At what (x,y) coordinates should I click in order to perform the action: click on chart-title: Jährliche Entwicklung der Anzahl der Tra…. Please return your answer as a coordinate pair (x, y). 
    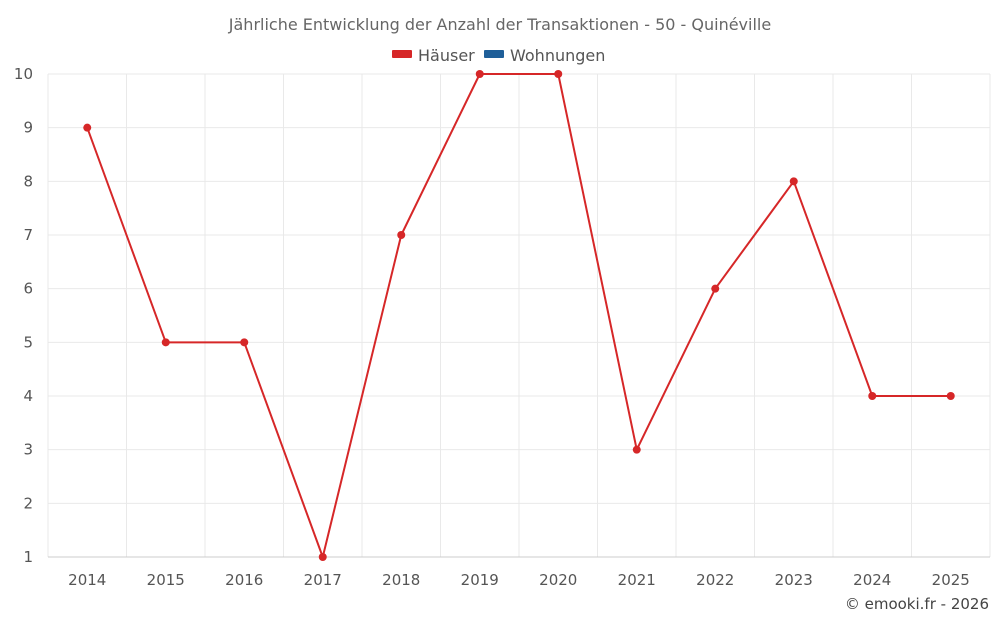
    Looking at the image, I should click on (499, 24).